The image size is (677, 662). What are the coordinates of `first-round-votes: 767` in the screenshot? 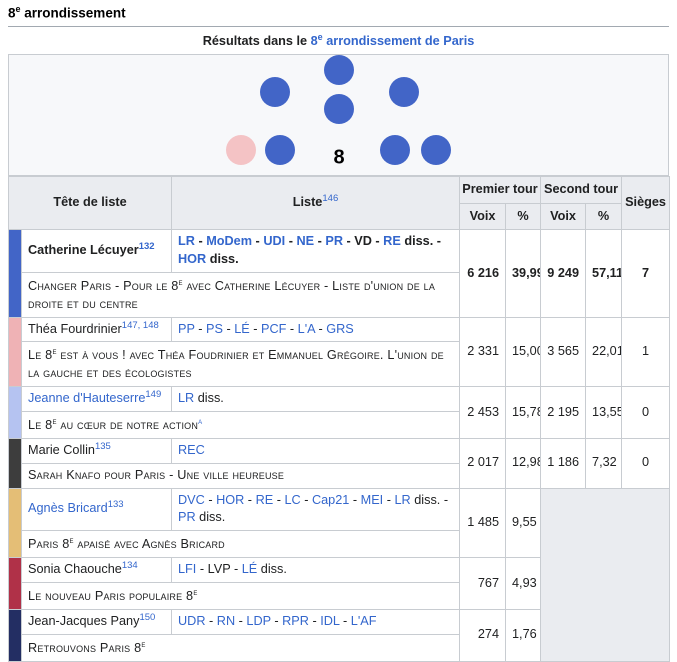 It's located at (482, 583).